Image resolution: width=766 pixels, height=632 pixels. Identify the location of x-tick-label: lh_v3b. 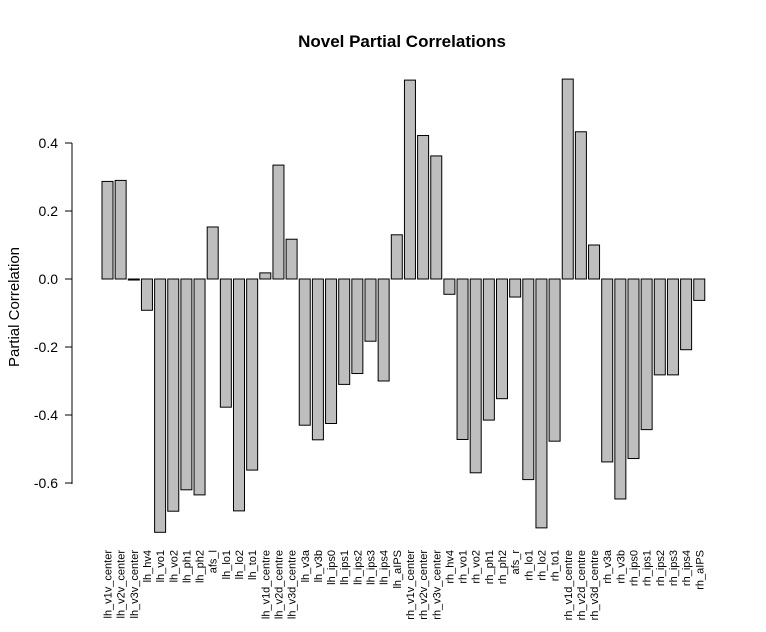
(319, 566).